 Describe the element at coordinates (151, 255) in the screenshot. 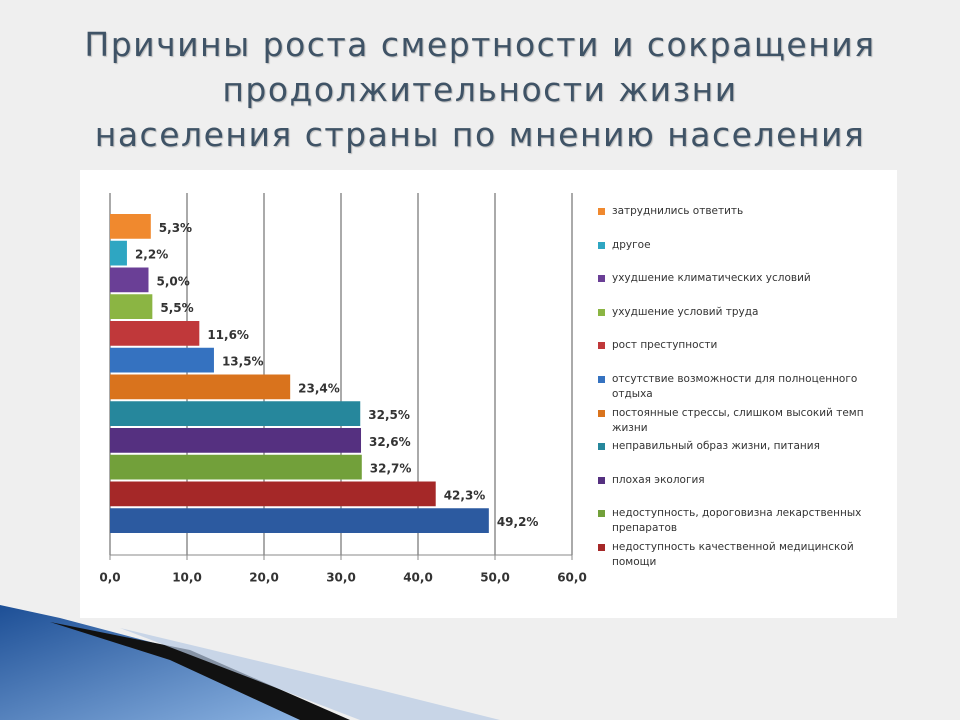

I see `value-label: 2,2%` at that location.